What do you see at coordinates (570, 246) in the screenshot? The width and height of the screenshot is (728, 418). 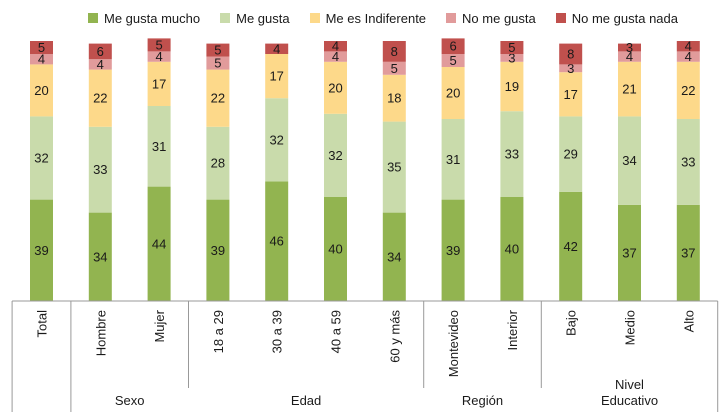 I see `data-label: 42` at bounding box center [570, 246].